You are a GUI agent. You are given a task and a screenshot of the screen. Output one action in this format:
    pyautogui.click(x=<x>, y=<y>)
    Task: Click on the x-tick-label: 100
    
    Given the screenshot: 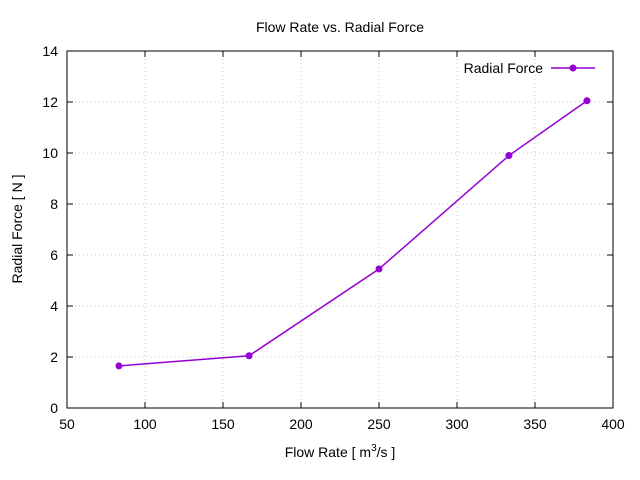 What is the action you would take?
    pyautogui.click(x=145, y=424)
    